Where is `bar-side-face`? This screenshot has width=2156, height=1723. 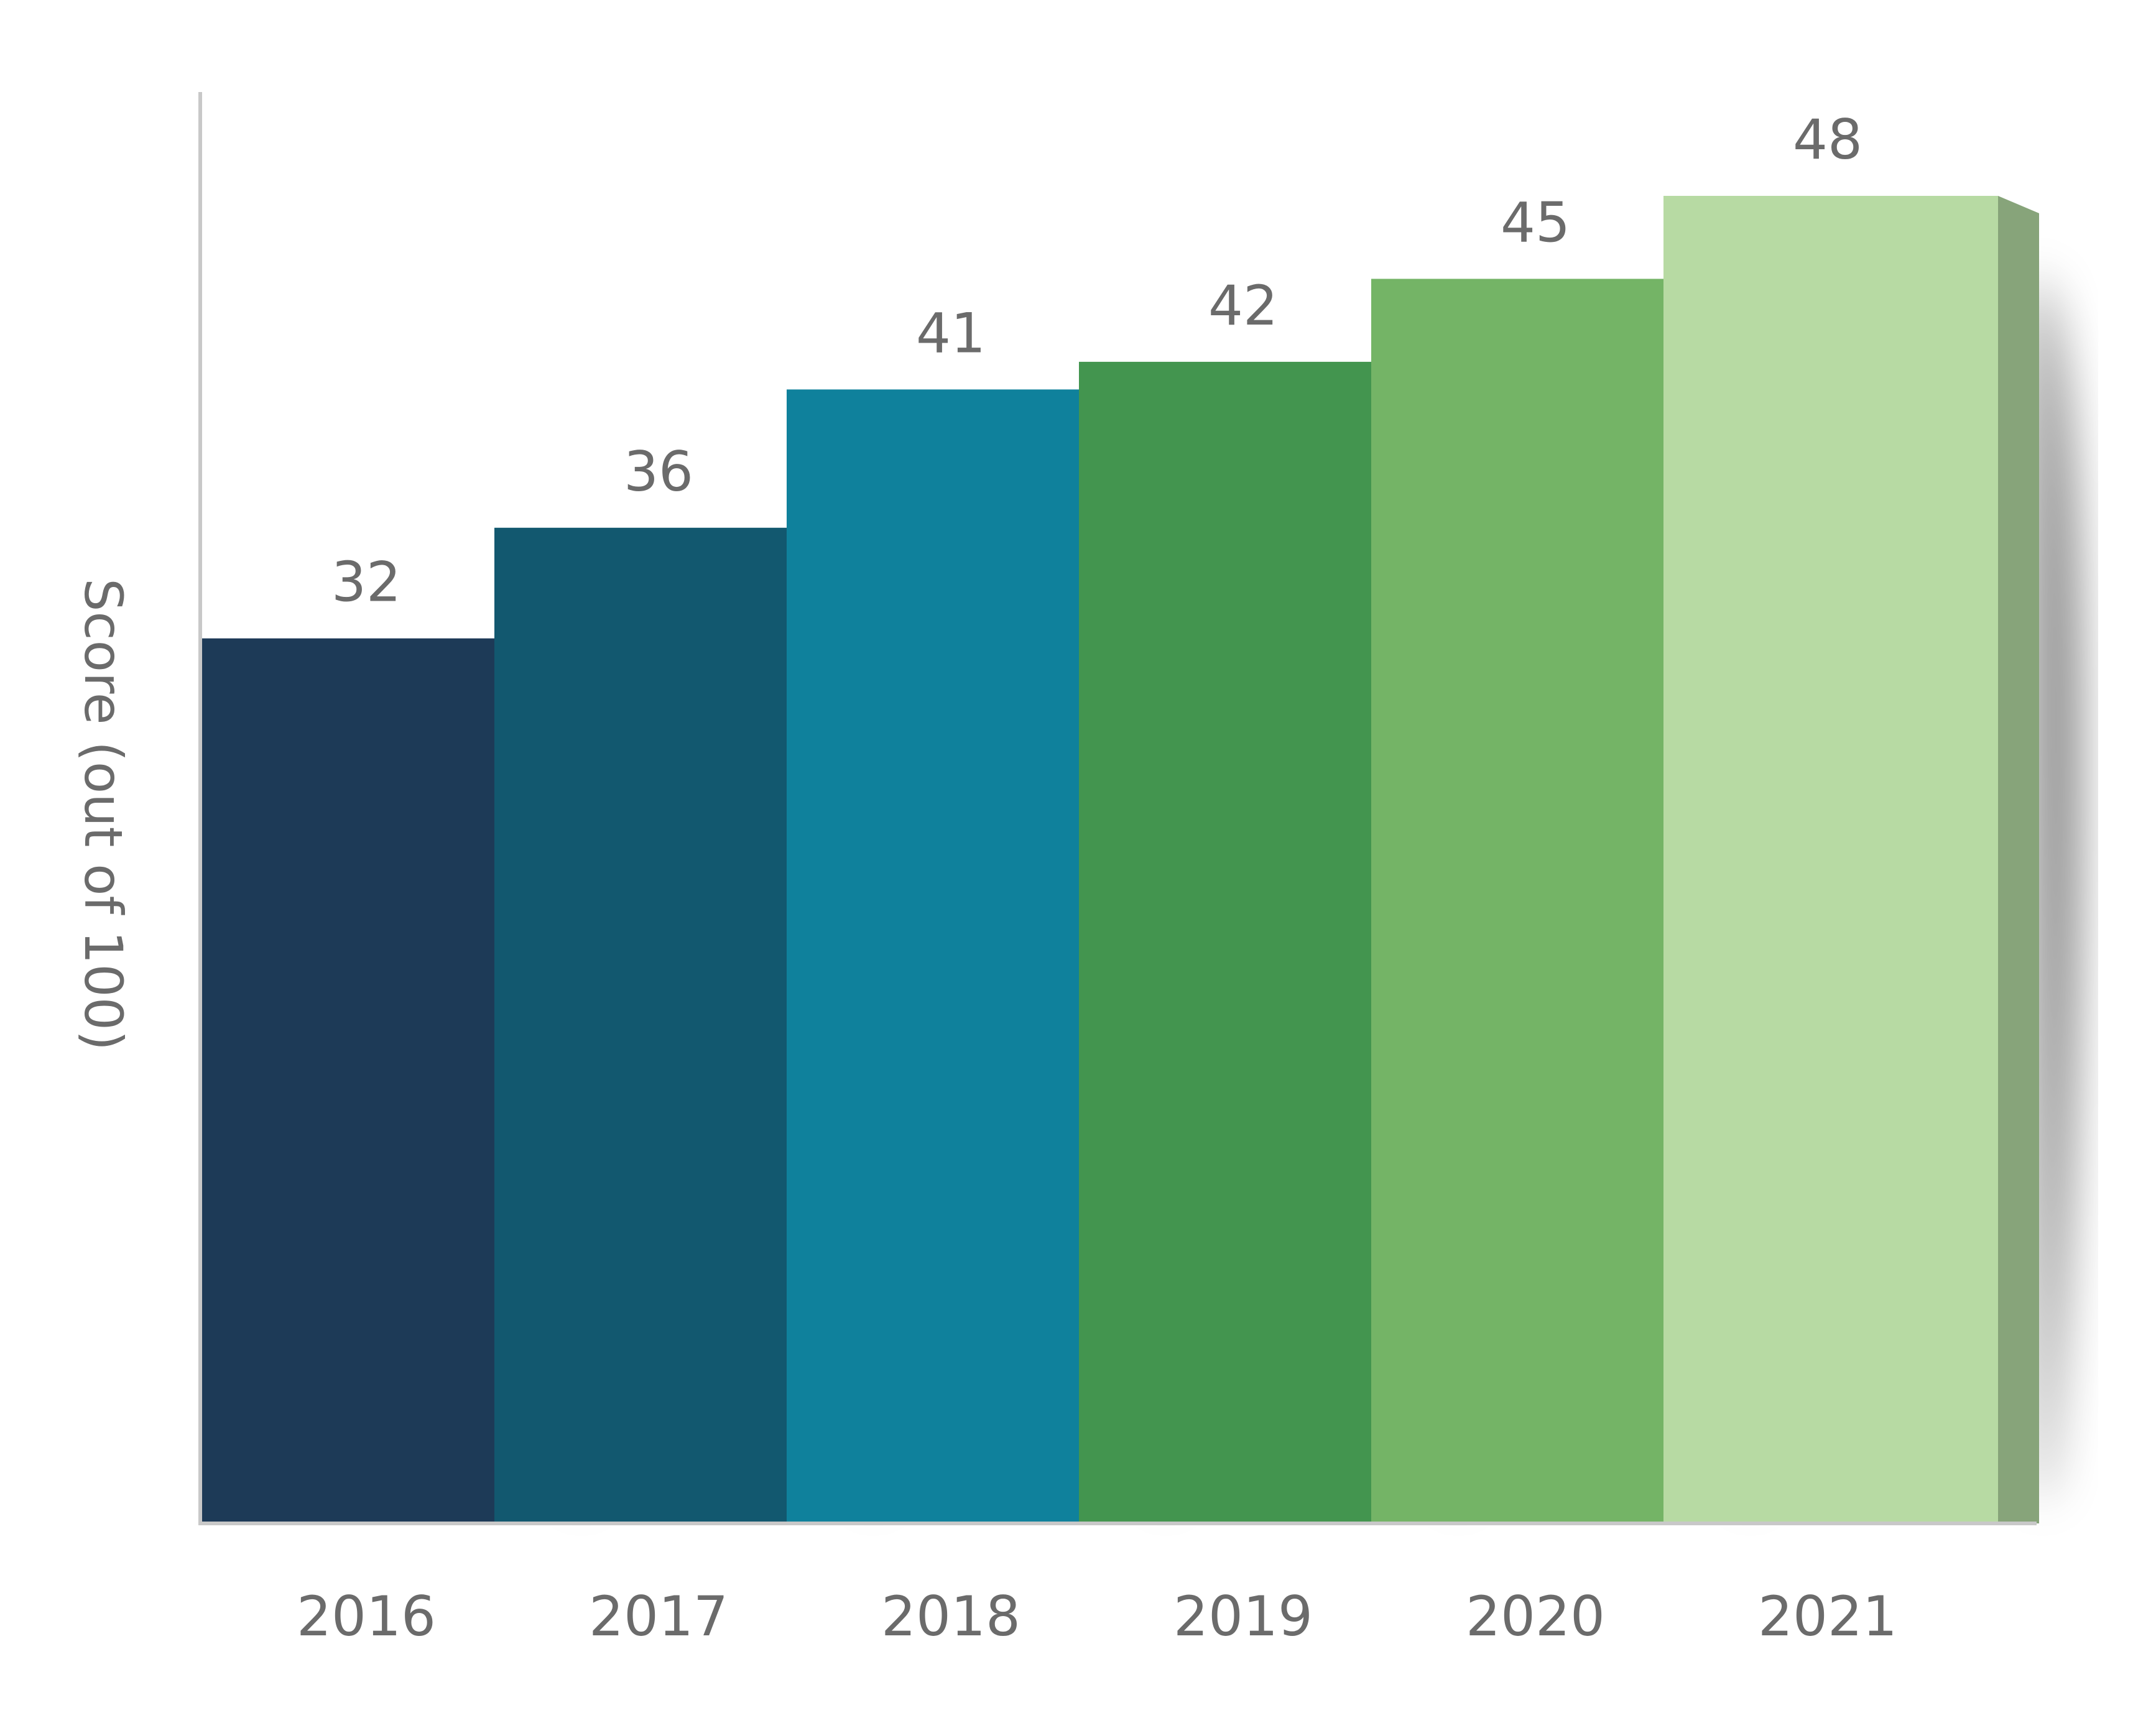 bar-side-face is located at coordinates (2018, 860).